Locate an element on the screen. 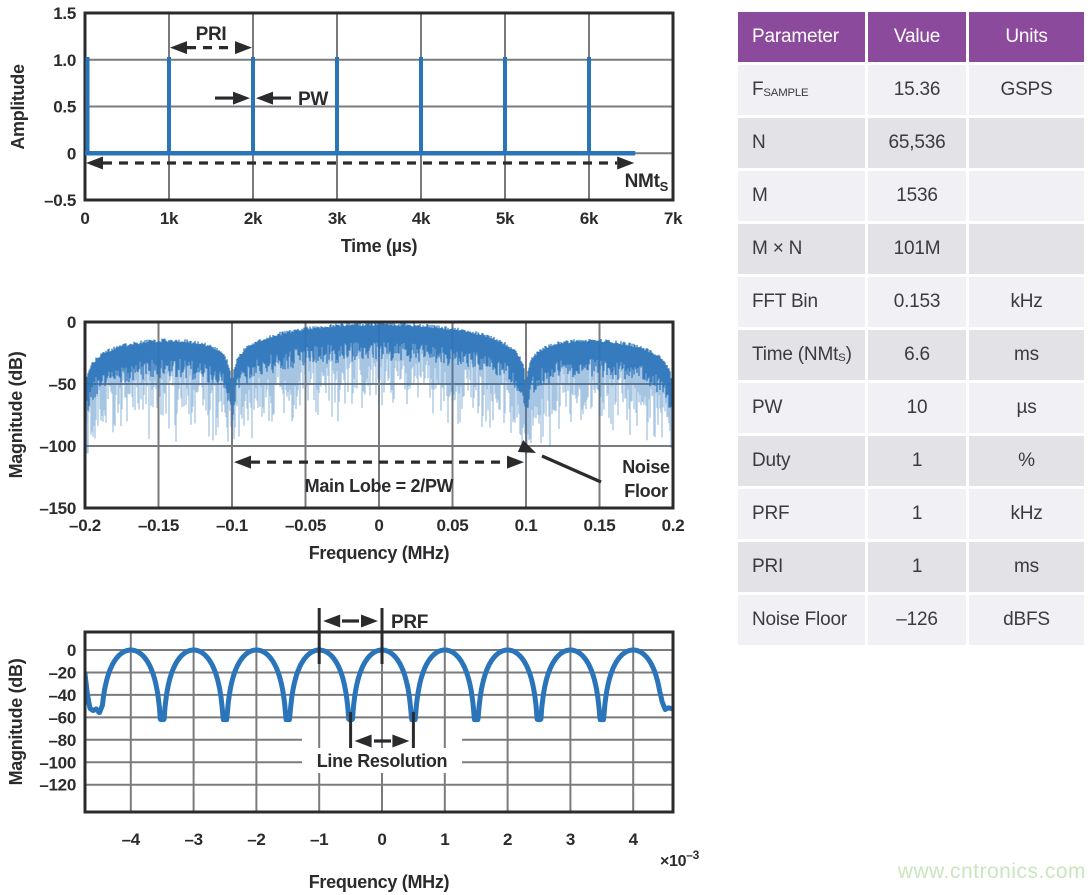 This screenshot has width=1092, height=895. x-tick: 5k is located at coordinates (505, 218).